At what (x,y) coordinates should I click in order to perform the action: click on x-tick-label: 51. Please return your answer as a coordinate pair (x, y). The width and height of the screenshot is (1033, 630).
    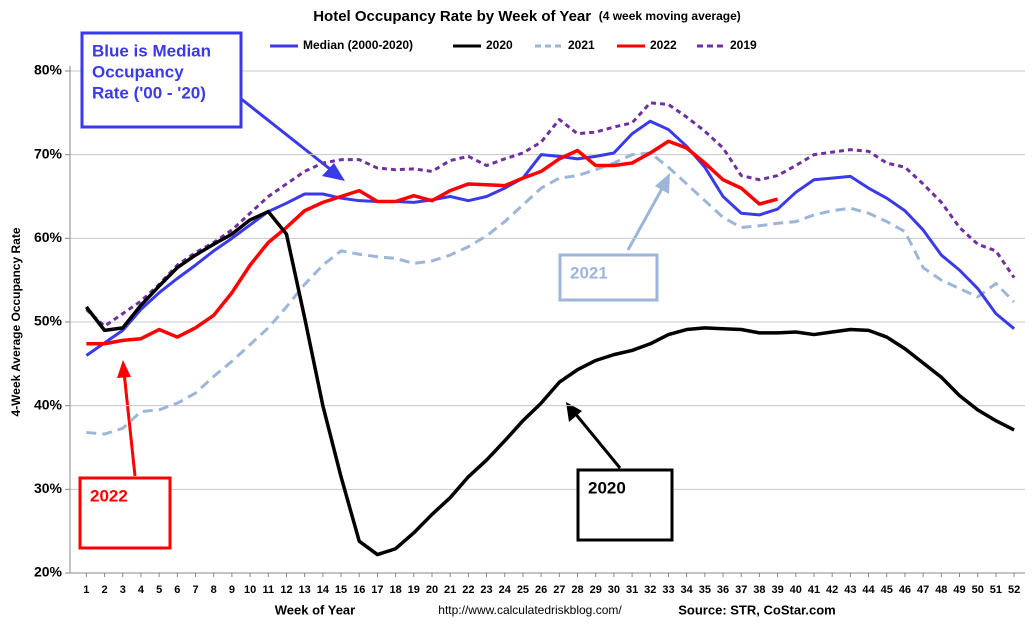
    Looking at the image, I should click on (996, 590).